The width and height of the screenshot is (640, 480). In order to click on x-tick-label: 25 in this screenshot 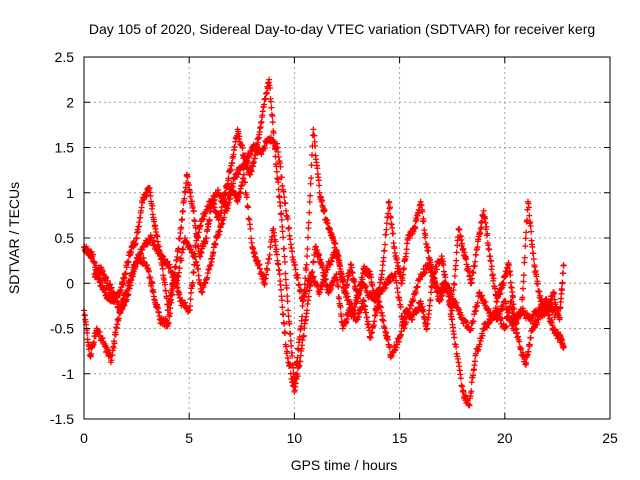, I will do `click(610, 438)`.